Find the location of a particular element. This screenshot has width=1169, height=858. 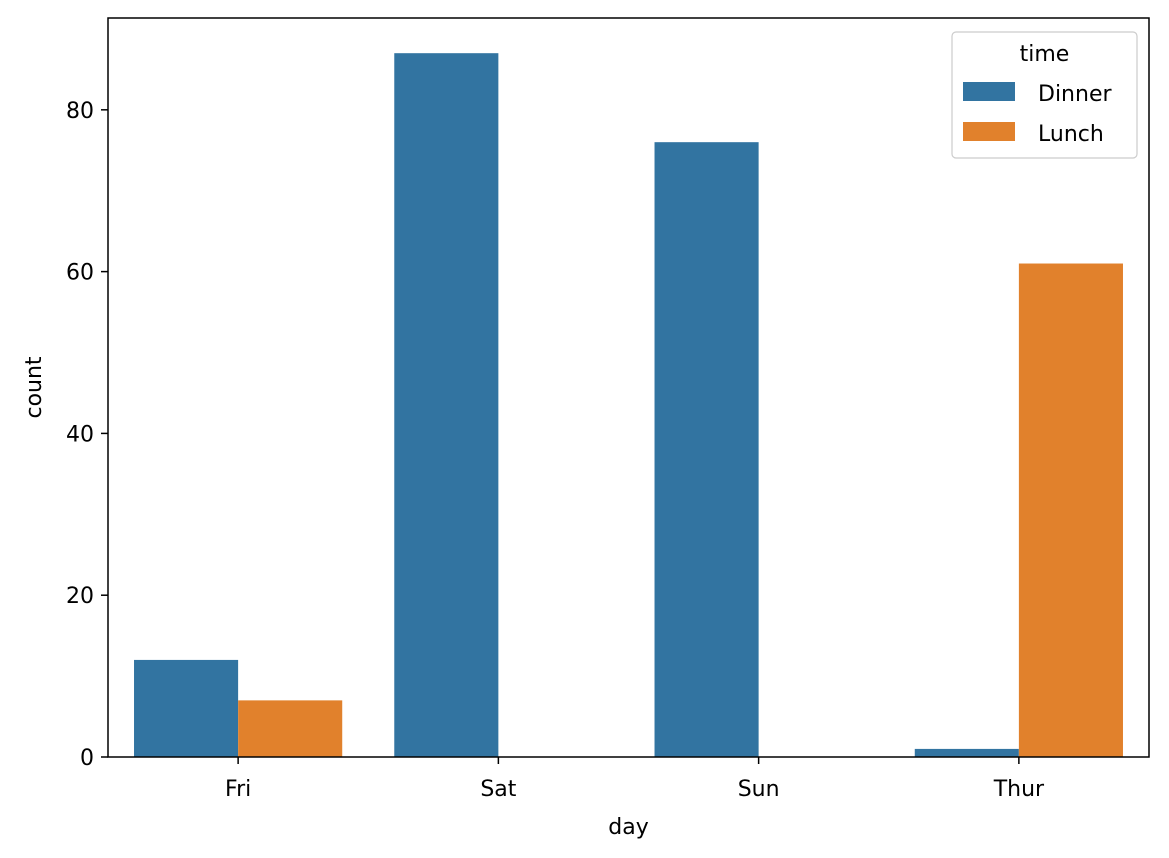

bar-dinner-sun is located at coordinates (706, 449).